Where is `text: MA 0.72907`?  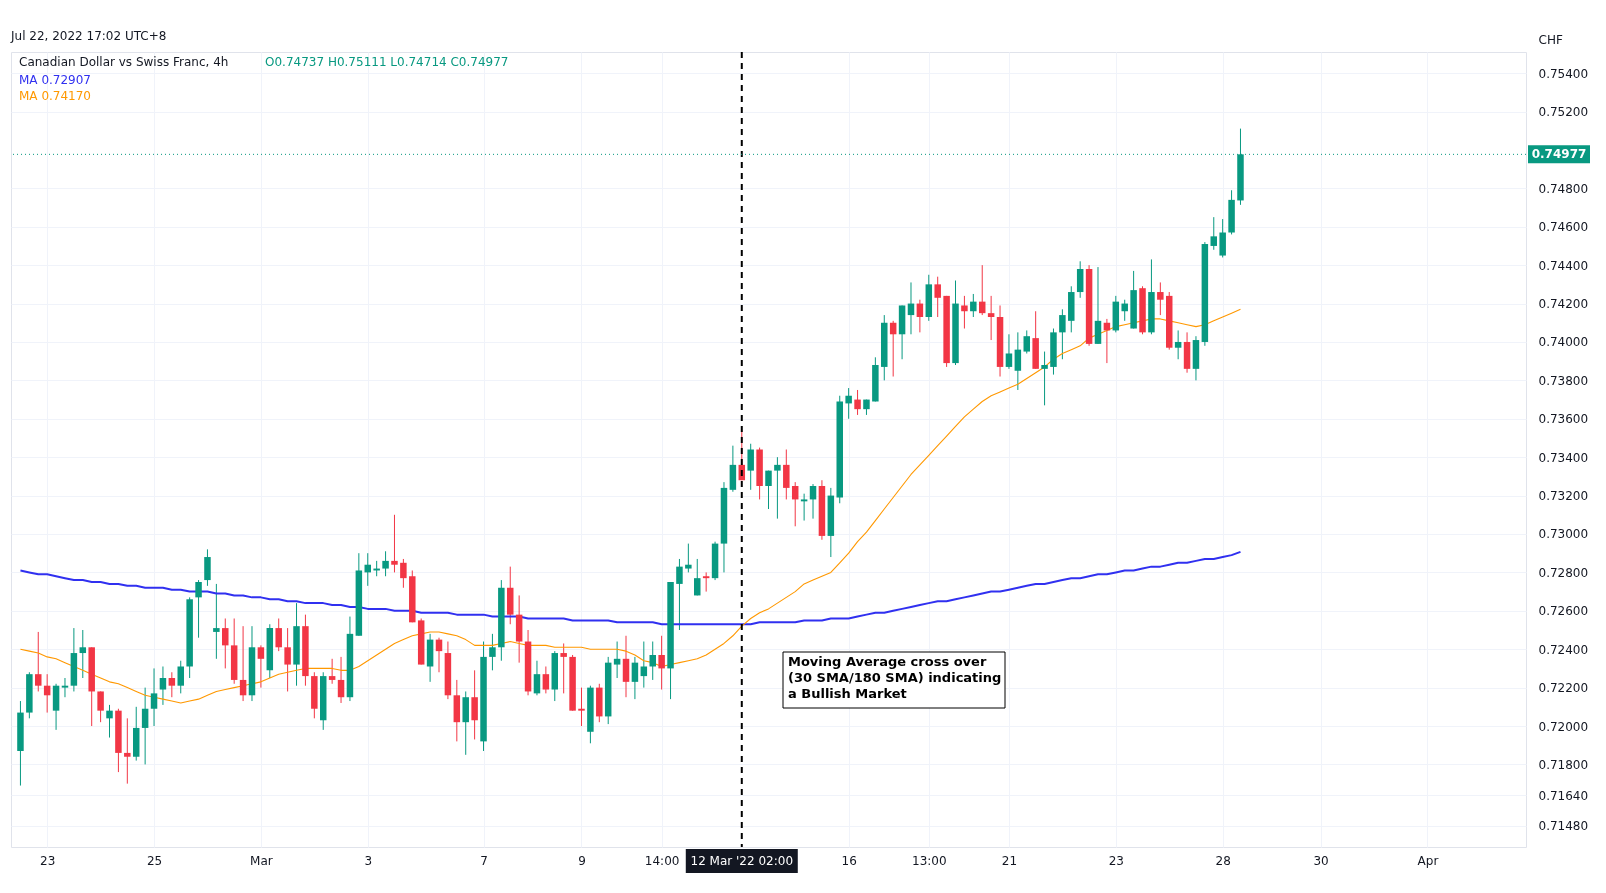
text: MA 0.72907 is located at coordinates (55, 80).